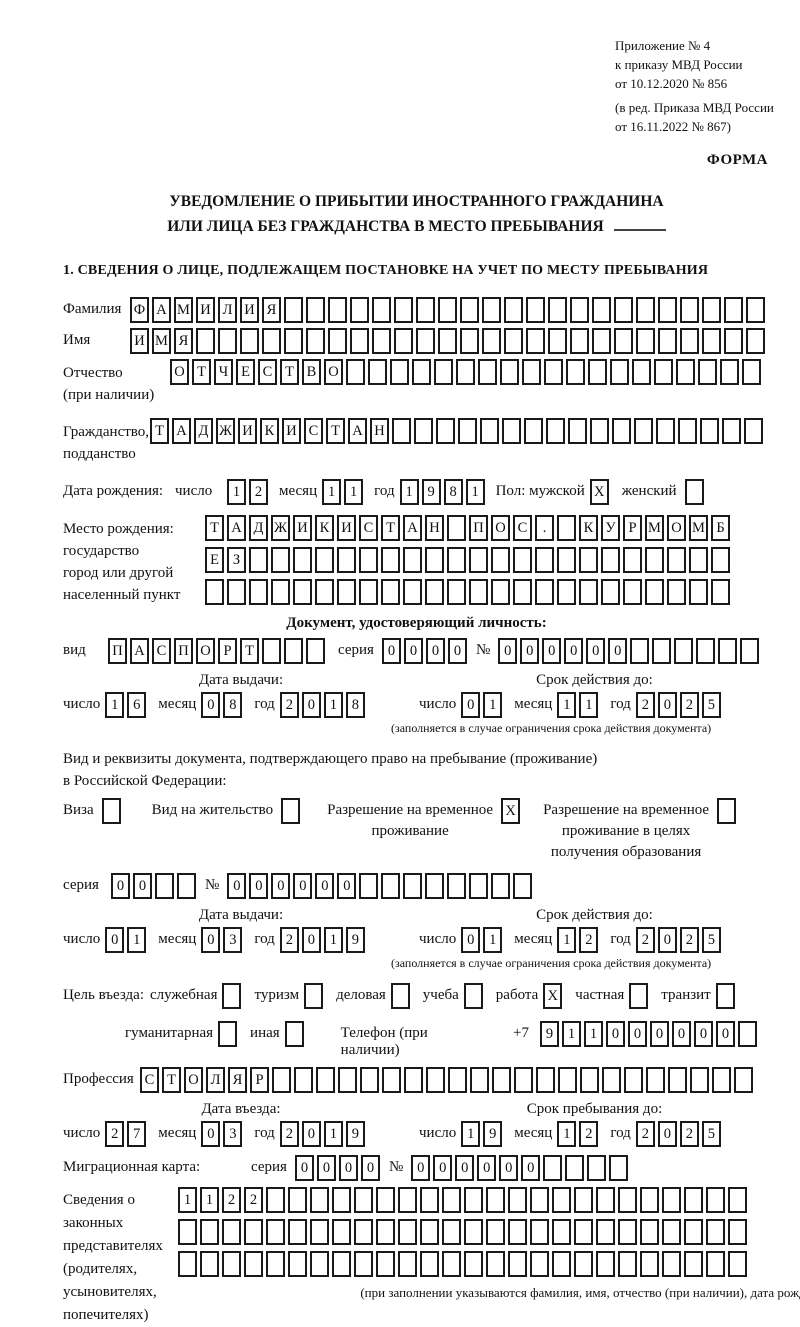  Describe the element at coordinates (139, 651) in the screenshot. I see `char-box: А` at that location.